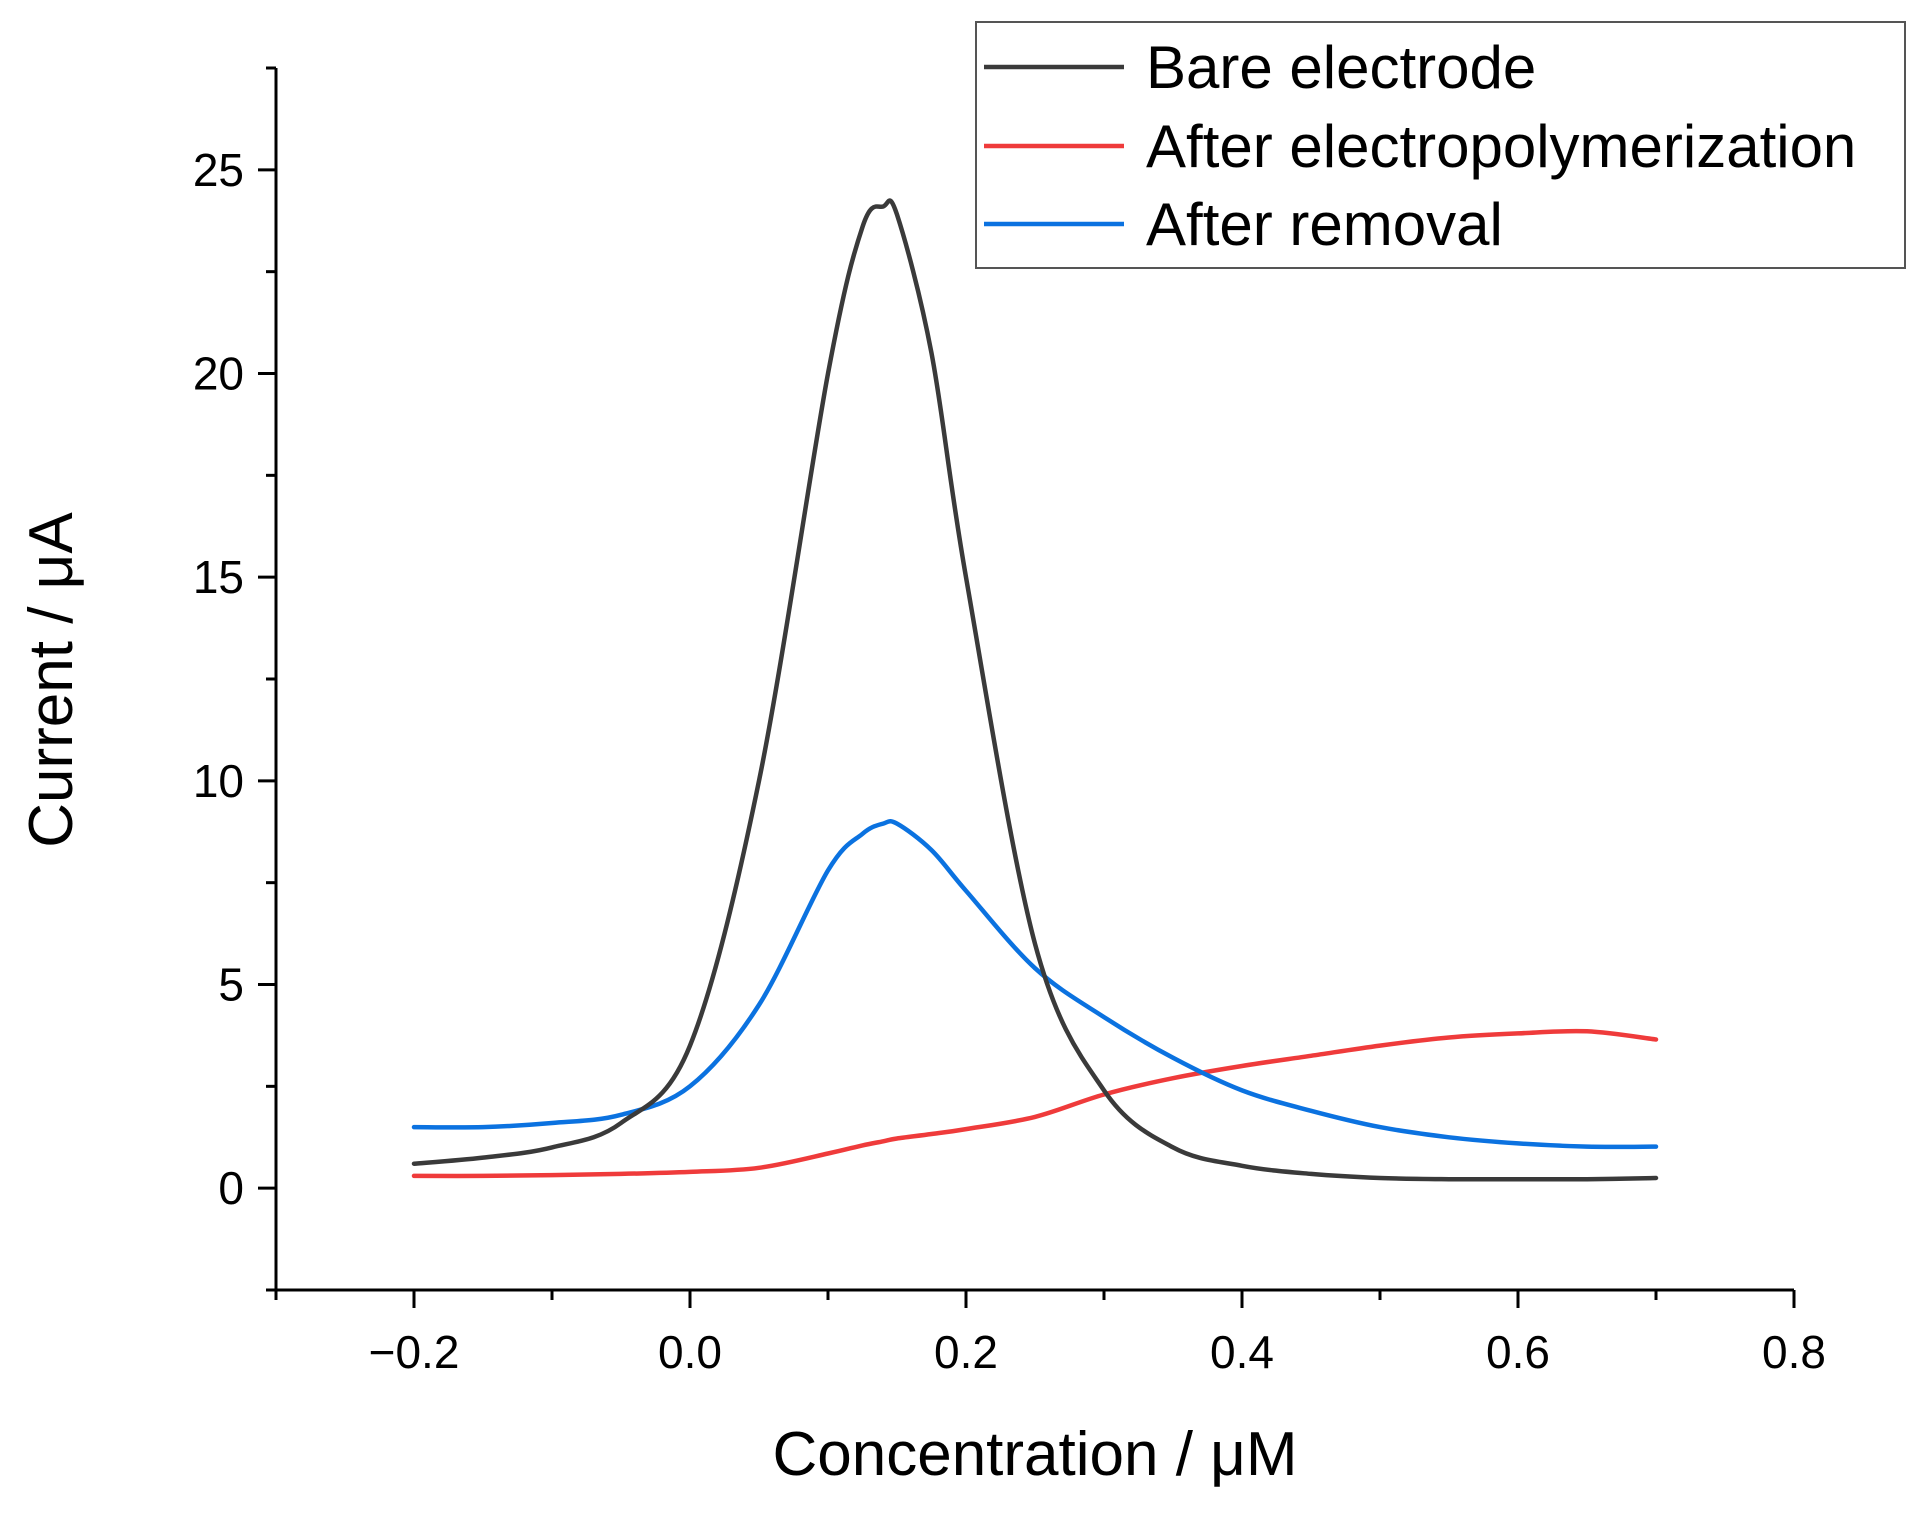  Describe the element at coordinates (1050, 1334) in the screenshot. I see `x-ticks: −0.2 0.0 0.2 0.4 0.6 0.8` at that location.